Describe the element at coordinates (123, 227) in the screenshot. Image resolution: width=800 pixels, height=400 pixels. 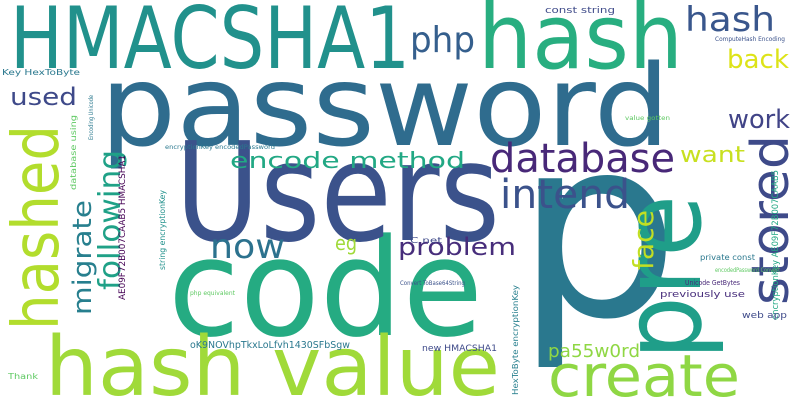
I see `word: AE09F72B007CAAB5 HMACSHA1` at that location.